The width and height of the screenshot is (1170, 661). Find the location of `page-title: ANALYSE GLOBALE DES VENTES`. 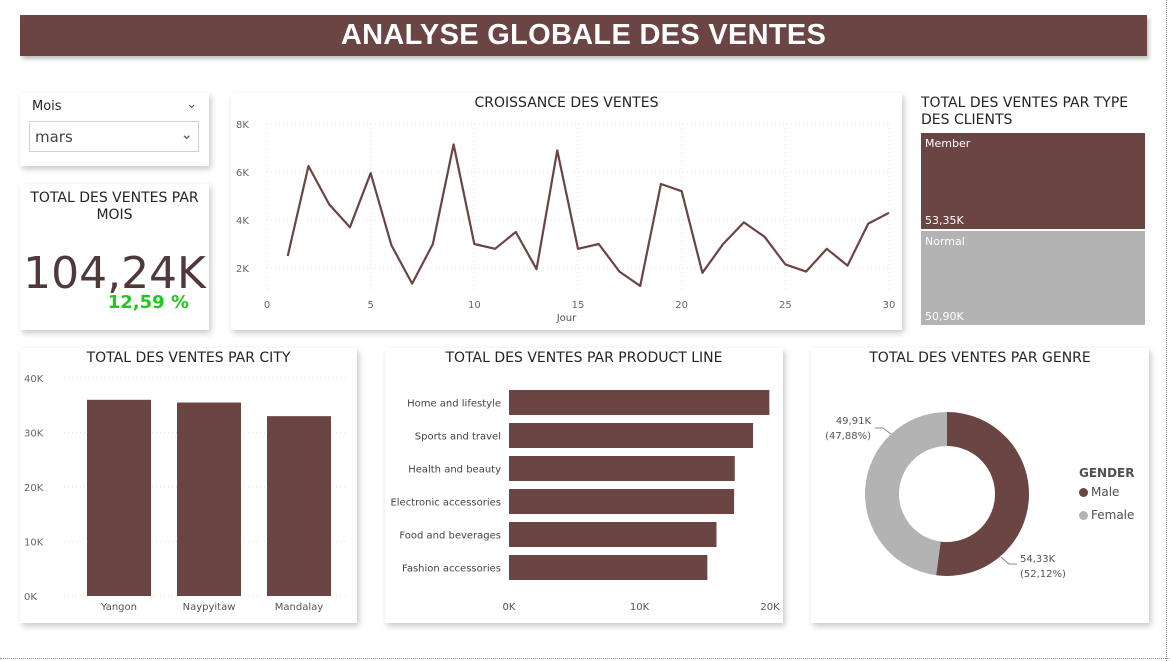

page-title: ANALYSE GLOBALE DES VENTES is located at coordinates (583, 35).